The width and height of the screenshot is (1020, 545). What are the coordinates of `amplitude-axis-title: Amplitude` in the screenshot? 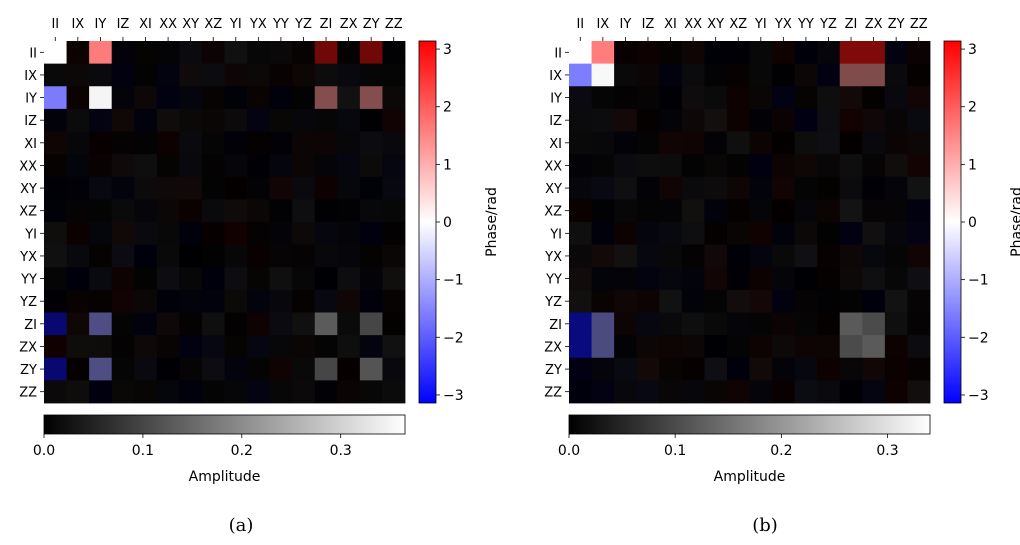 It's located at (225, 477).